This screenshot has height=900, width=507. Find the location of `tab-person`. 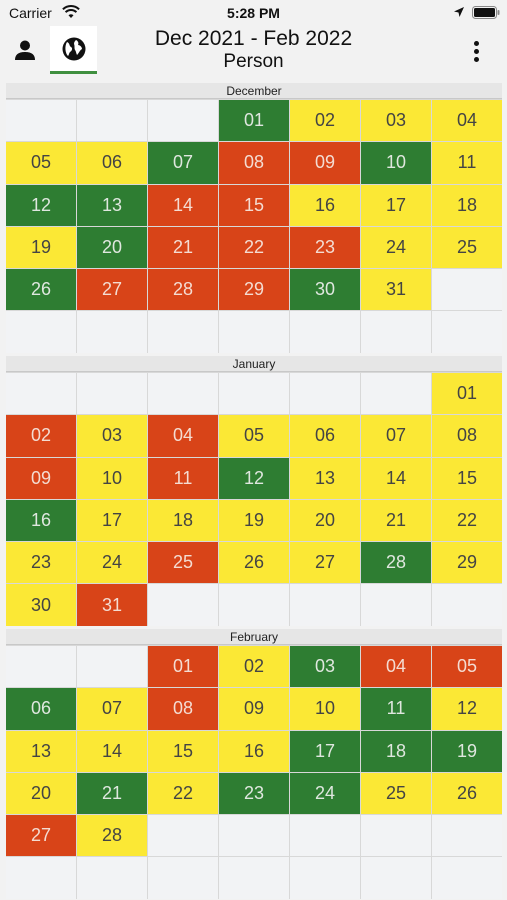

tab-person is located at coordinates (25, 50).